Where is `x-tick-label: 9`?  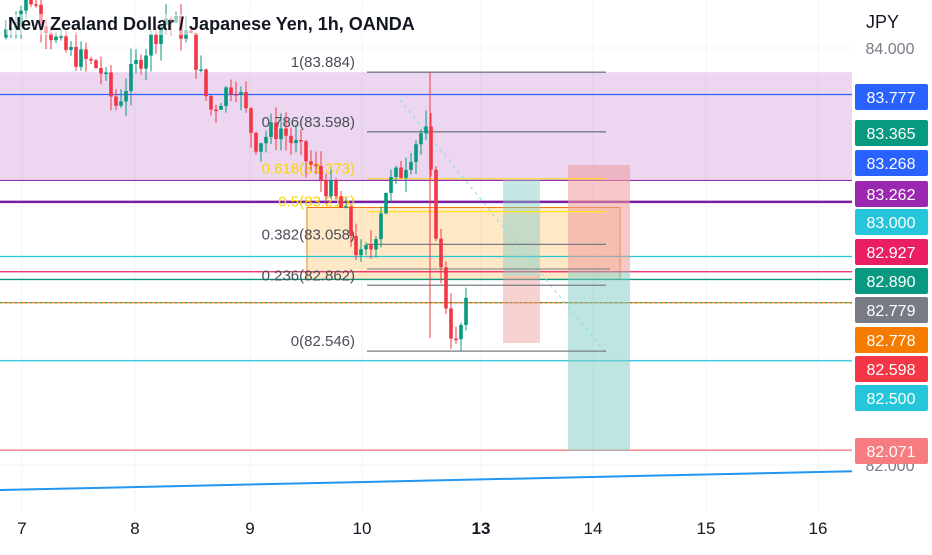
x-tick-label: 9 is located at coordinates (249, 528).